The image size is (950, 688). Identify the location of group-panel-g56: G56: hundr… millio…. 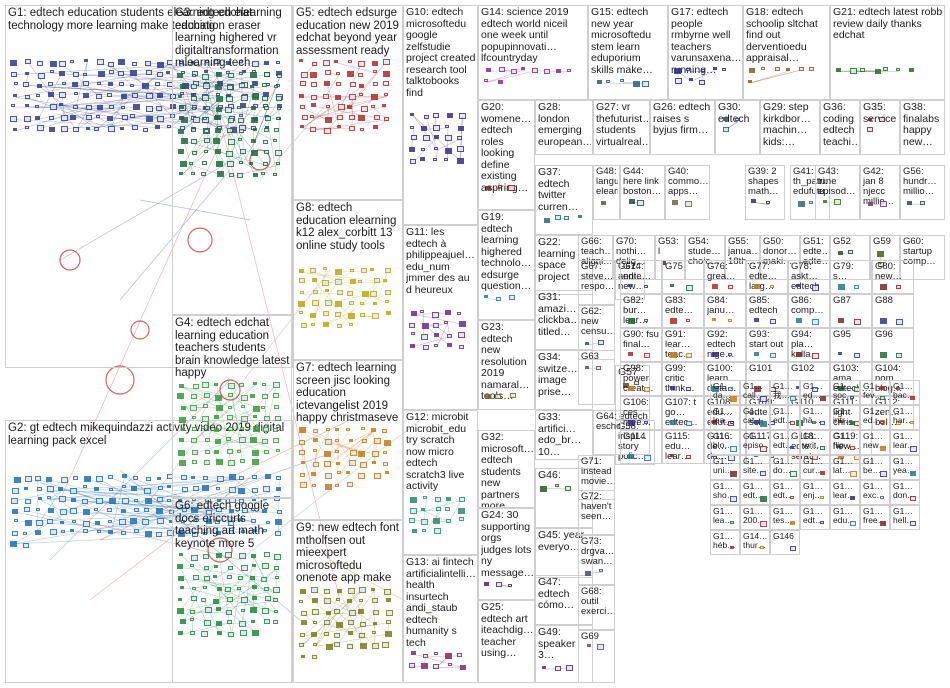
(922, 192).